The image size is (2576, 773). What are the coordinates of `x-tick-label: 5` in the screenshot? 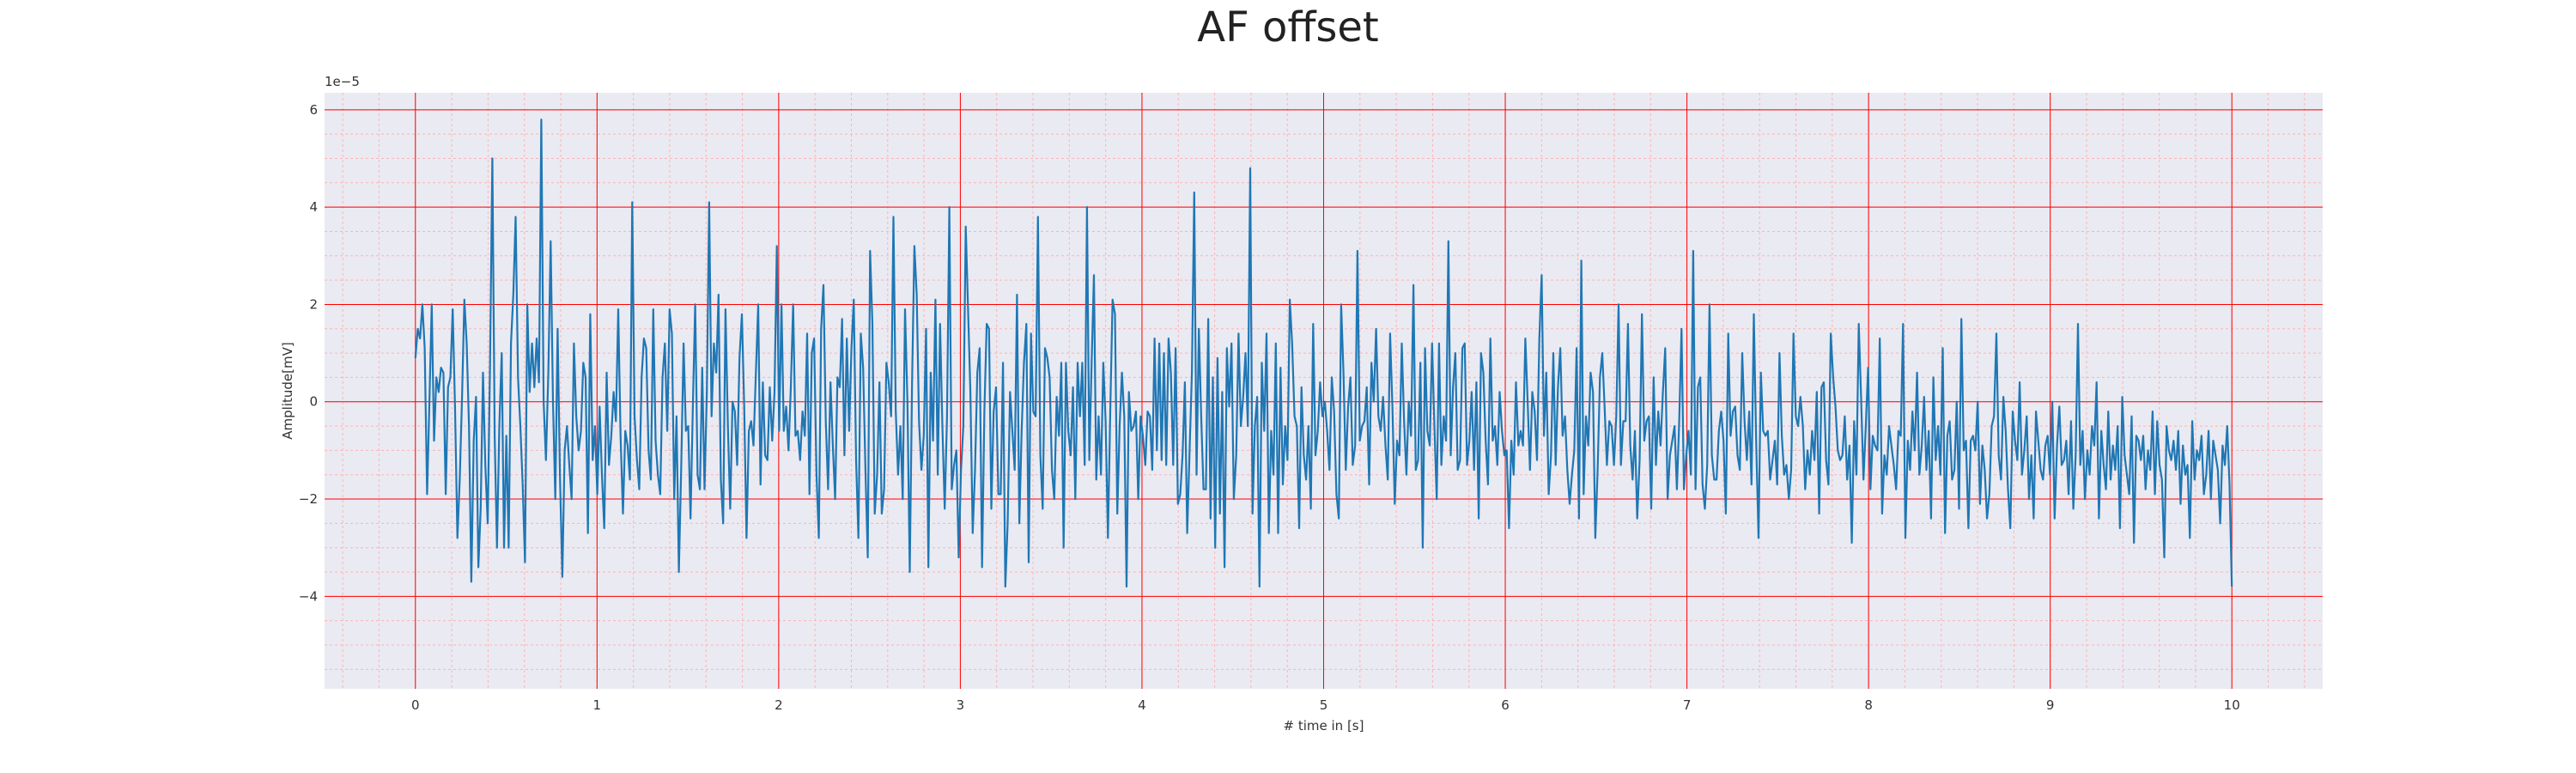 It's located at (1324, 705).